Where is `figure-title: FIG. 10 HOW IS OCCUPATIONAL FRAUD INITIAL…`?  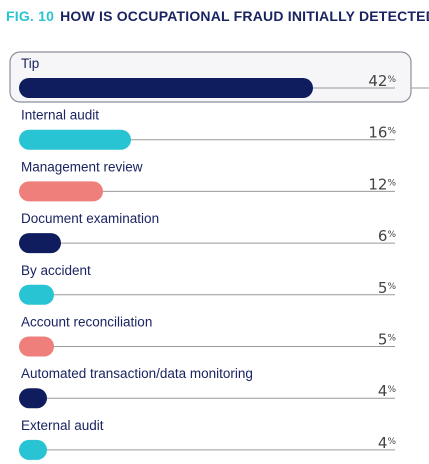 figure-title: FIG. 10 HOW IS OCCUPATIONAL FRAUD INITIAL… is located at coordinates (217, 16).